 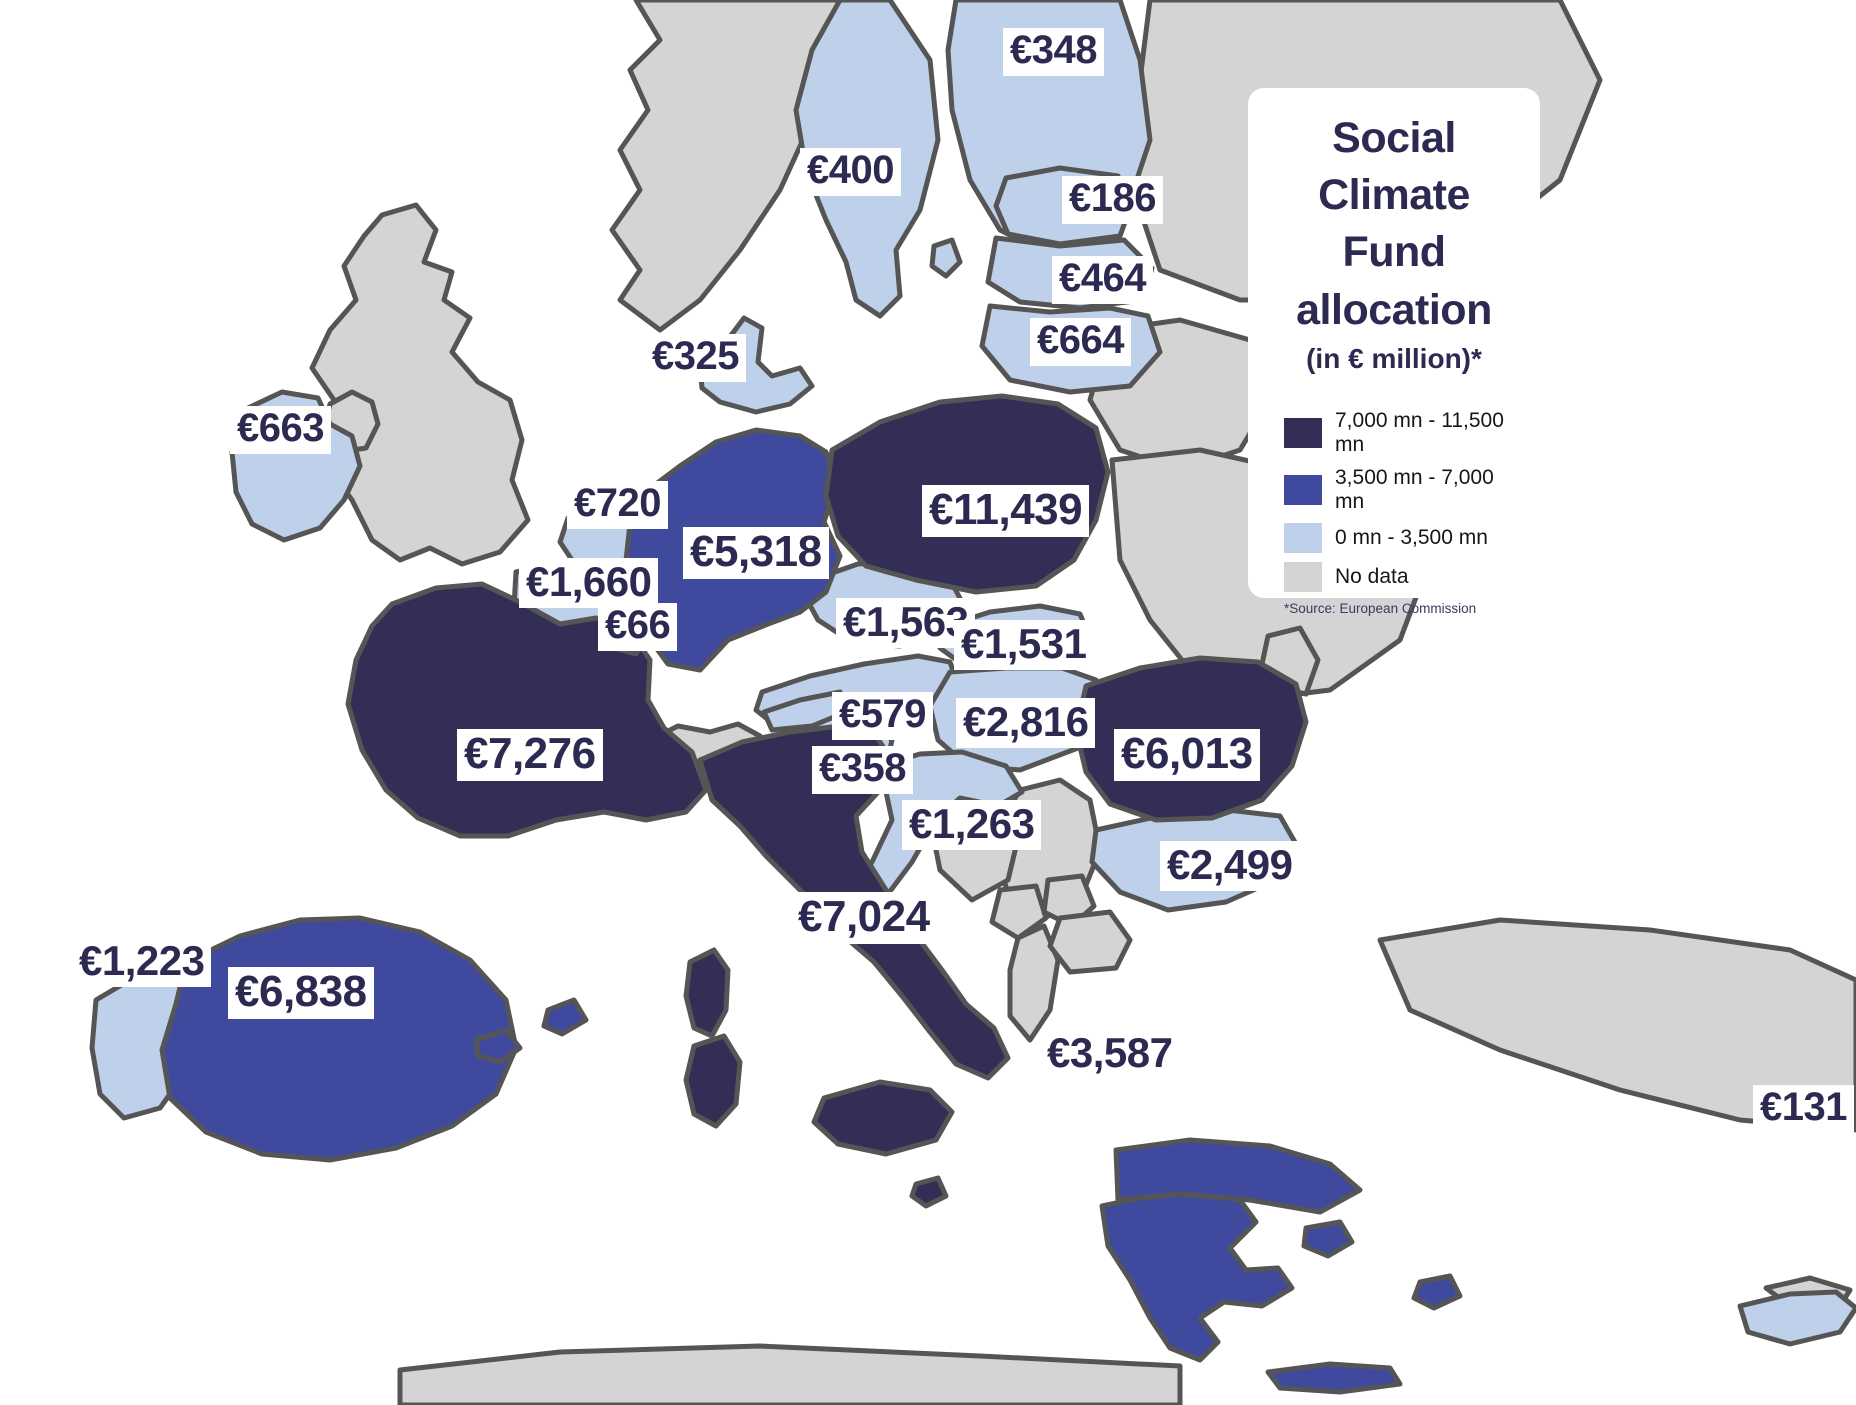 What do you see at coordinates (1796, 1318) in the screenshot?
I see `region-cyprus` at bounding box center [1796, 1318].